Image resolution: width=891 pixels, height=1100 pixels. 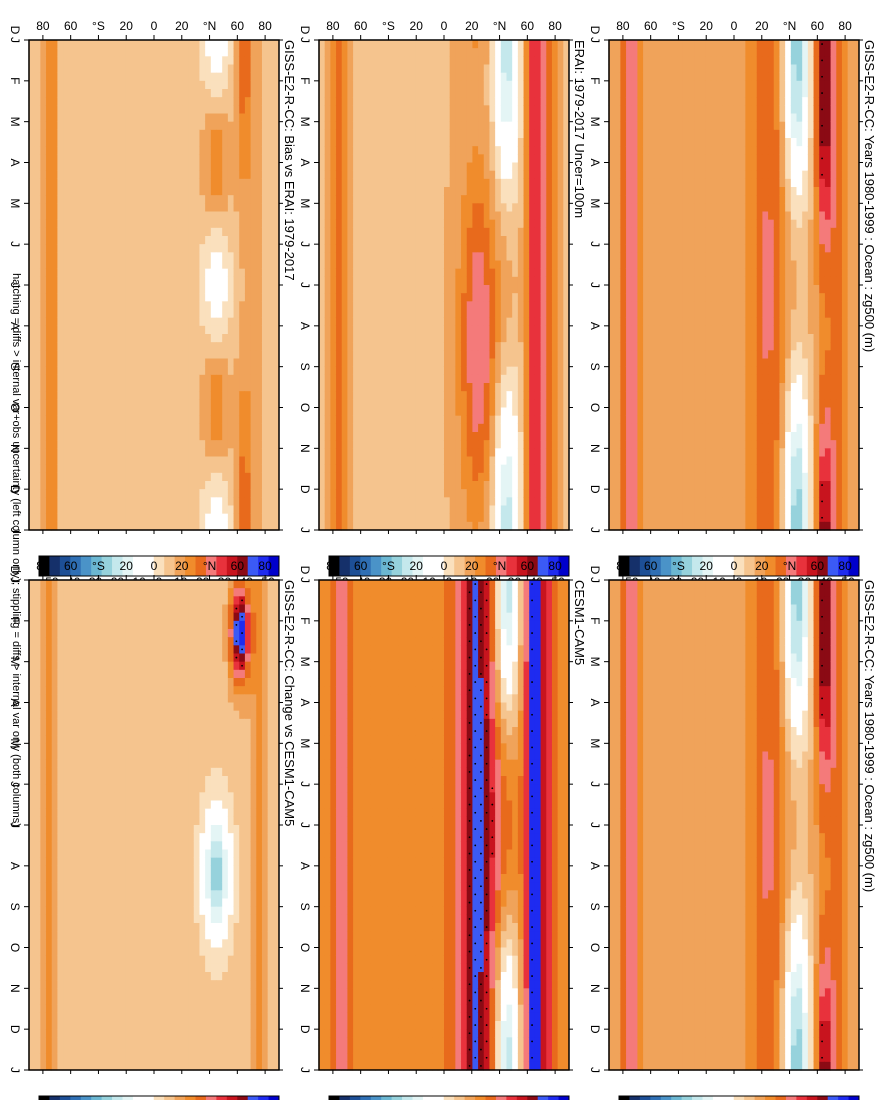 I want to click on stipple-dot, so click(x=822, y=109).